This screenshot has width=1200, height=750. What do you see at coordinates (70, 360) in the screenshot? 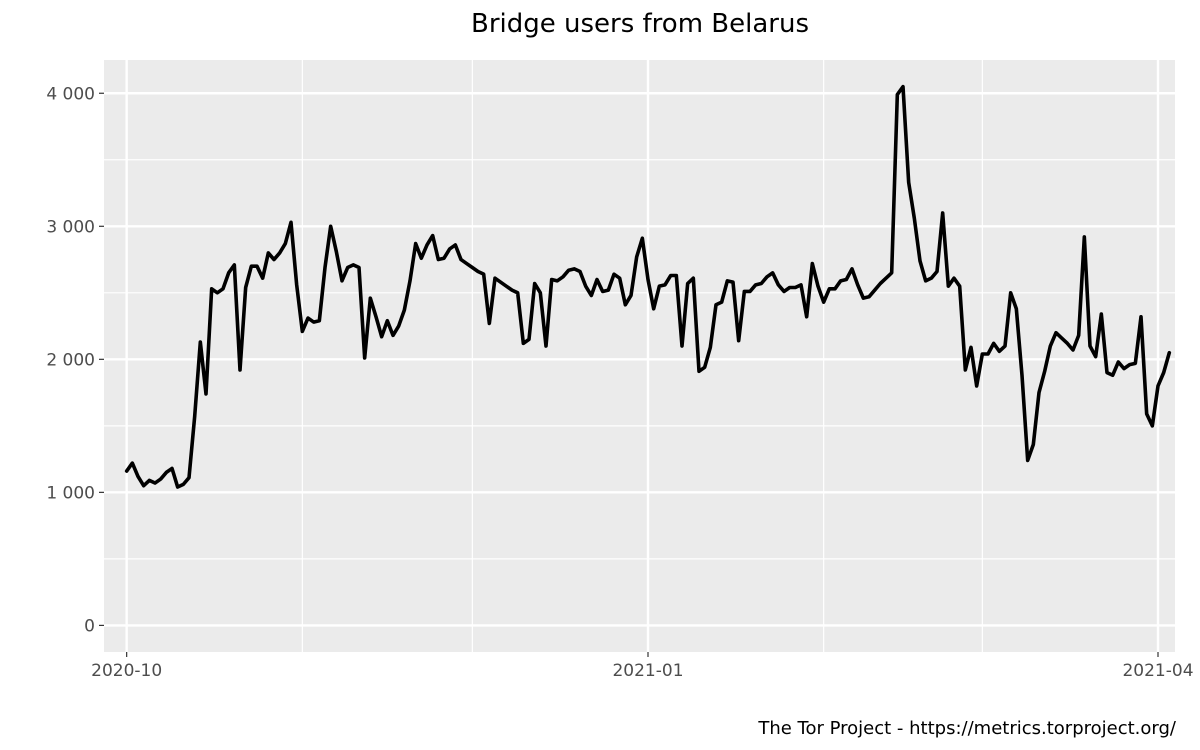
I see `y-tick-label: 2 000` at bounding box center [70, 360].